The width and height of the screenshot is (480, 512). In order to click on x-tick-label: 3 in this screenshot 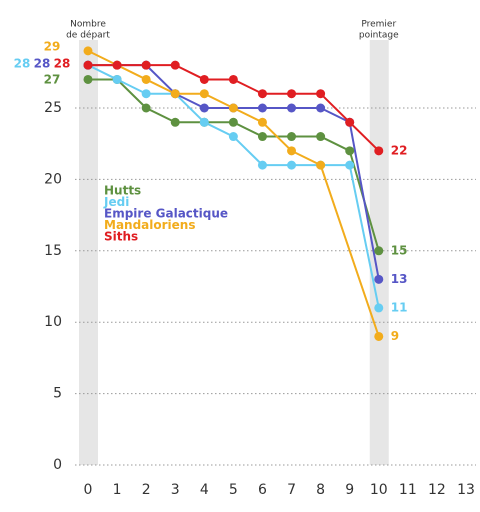, I will do `click(175, 490)`.